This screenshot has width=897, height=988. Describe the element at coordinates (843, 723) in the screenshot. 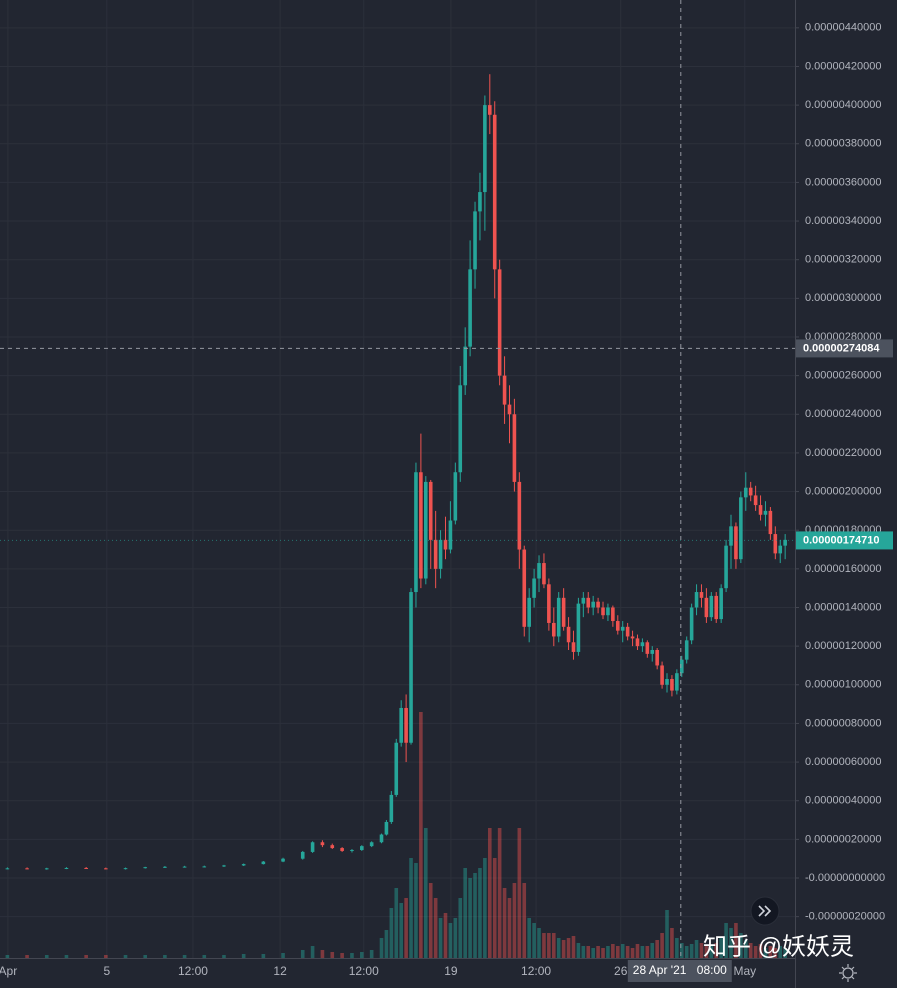

I see `y-tick-label: 0.00000080000` at that location.